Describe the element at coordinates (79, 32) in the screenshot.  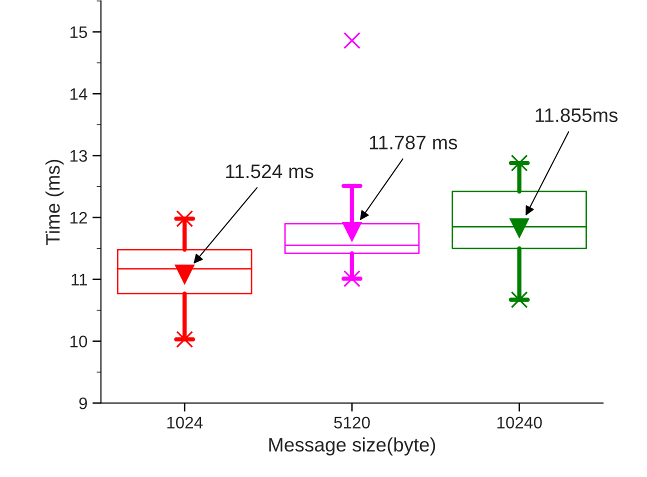
I see `y-tick-label: 15` at that location.